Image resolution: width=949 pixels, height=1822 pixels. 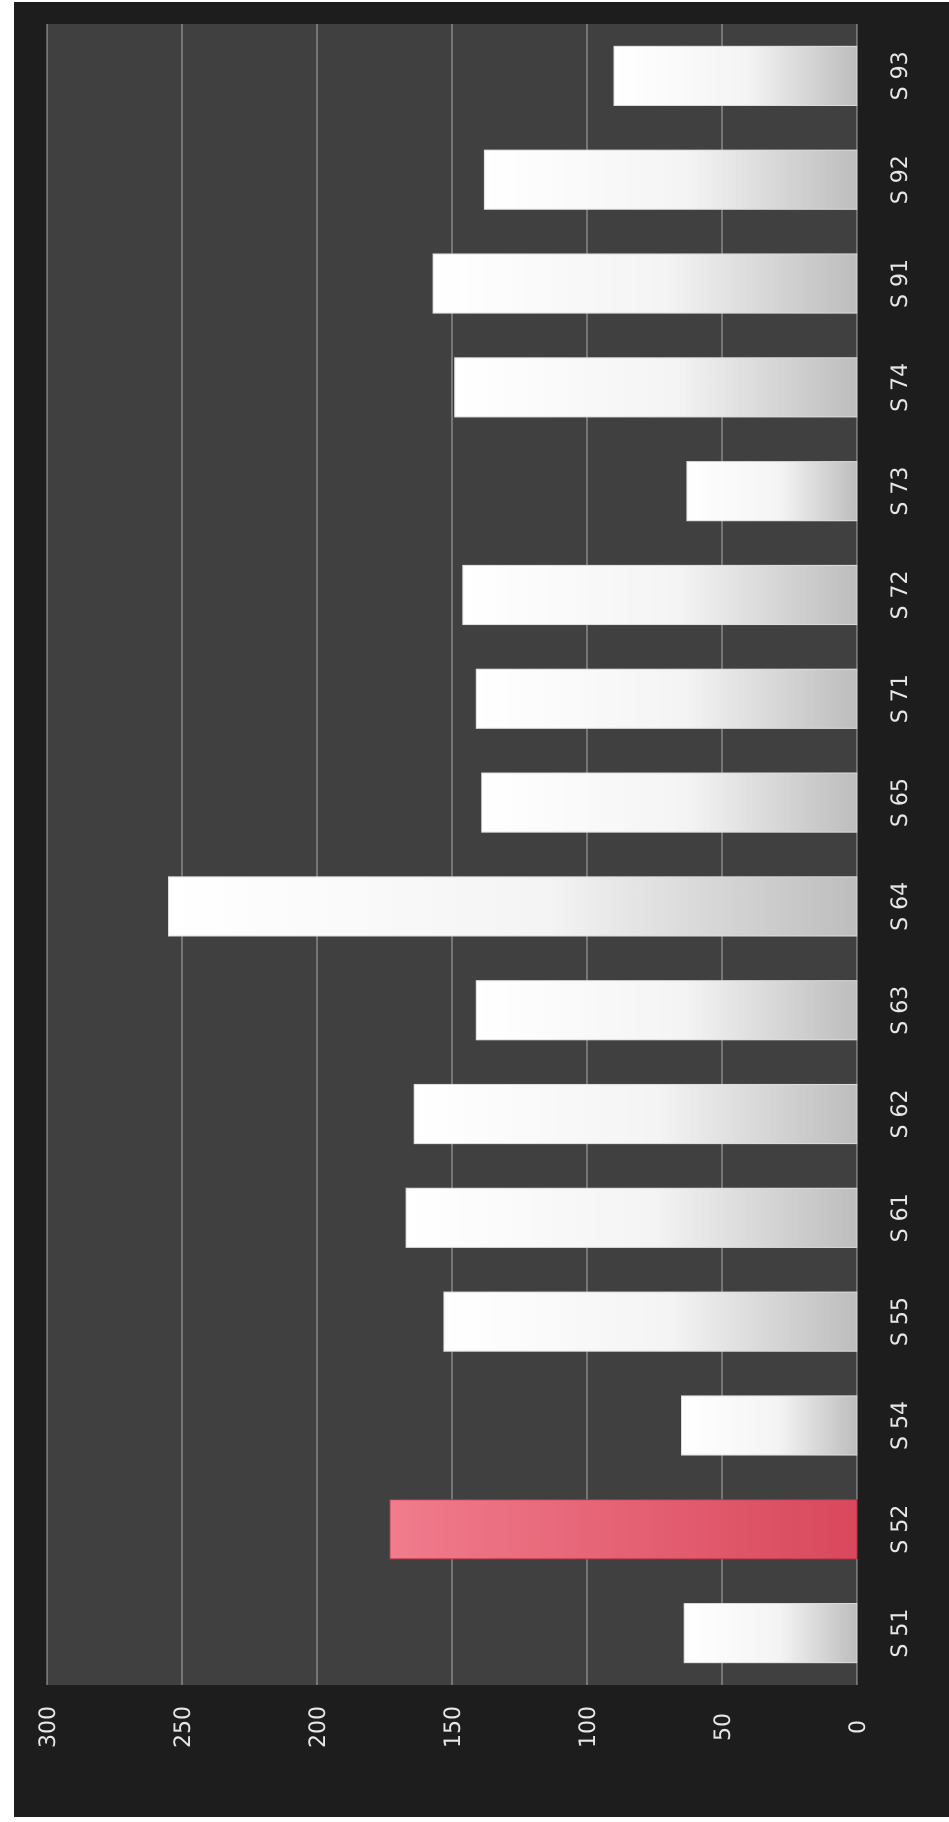 I want to click on bar-s52, so click(x=623, y=1529).